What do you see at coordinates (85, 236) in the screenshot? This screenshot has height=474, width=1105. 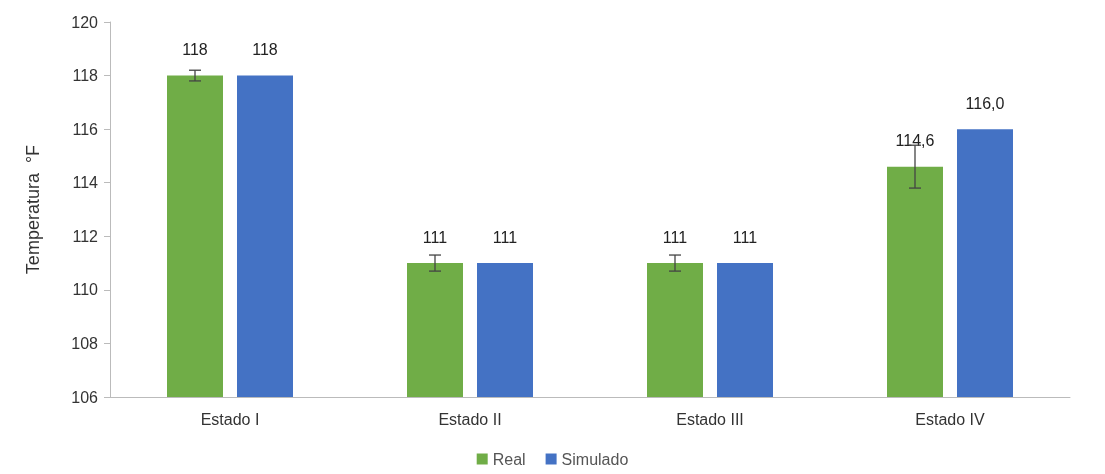 I see `y-tick-label: 112` at bounding box center [85, 236].